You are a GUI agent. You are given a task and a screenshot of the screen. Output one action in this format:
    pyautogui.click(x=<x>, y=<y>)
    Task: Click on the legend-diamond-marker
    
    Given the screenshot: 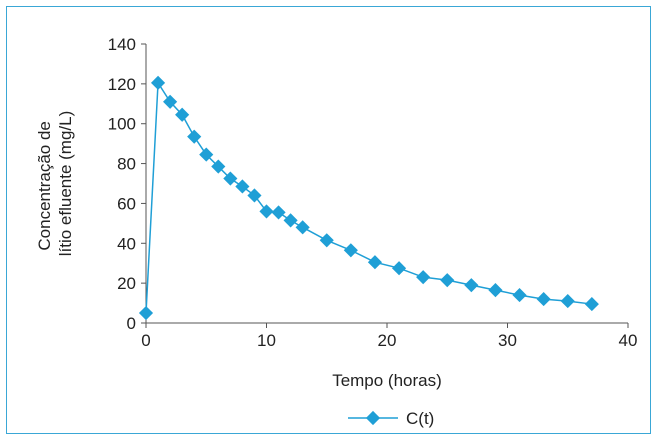 What is the action you would take?
    pyautogui.click(x=373, y=418)
    